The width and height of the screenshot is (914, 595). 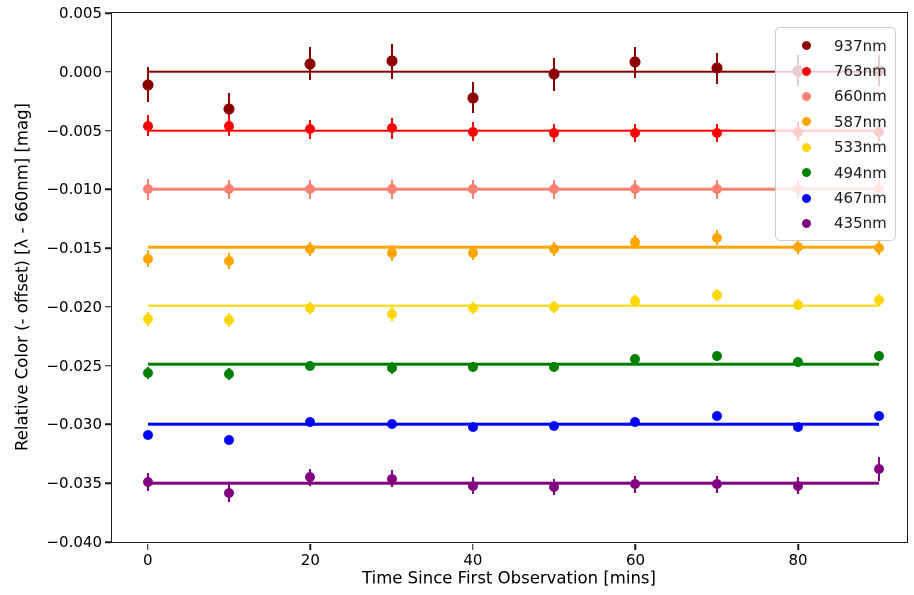 I want to click on fit-line-763nm, so click(x=513, y=130).